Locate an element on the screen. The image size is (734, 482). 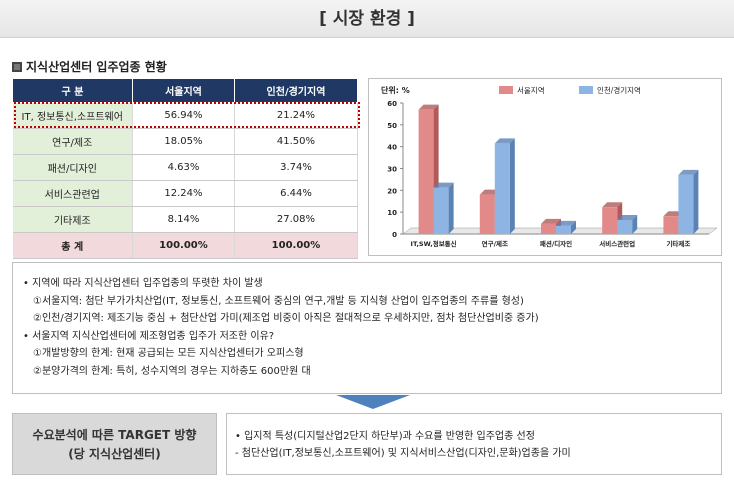
target-line2: (당 지식산업센터) is located at coordinates (114, 454).